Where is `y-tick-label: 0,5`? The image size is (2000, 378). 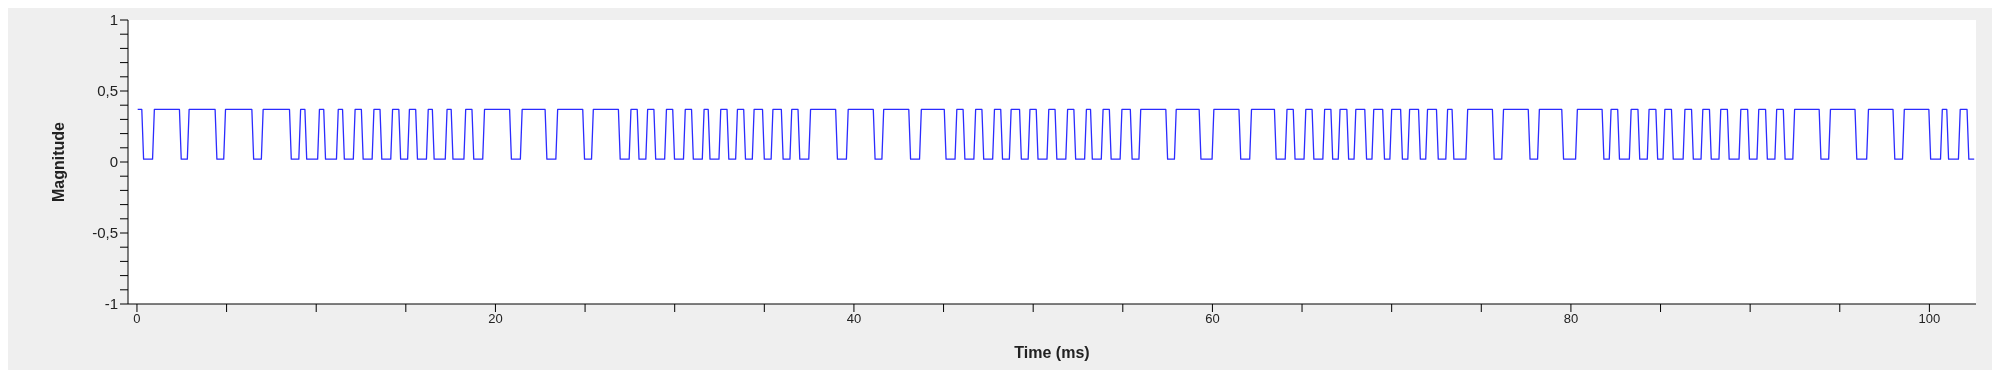 y-tick-label: 0,5 is located at coordinates (107, 91).